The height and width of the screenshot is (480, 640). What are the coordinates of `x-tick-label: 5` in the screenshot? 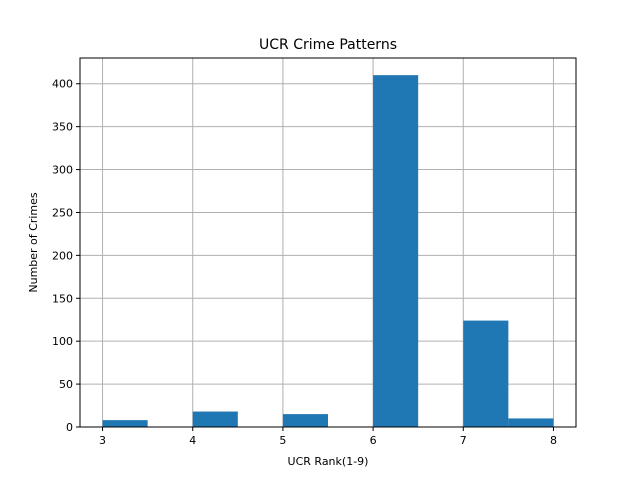 It's located at (282, 440).